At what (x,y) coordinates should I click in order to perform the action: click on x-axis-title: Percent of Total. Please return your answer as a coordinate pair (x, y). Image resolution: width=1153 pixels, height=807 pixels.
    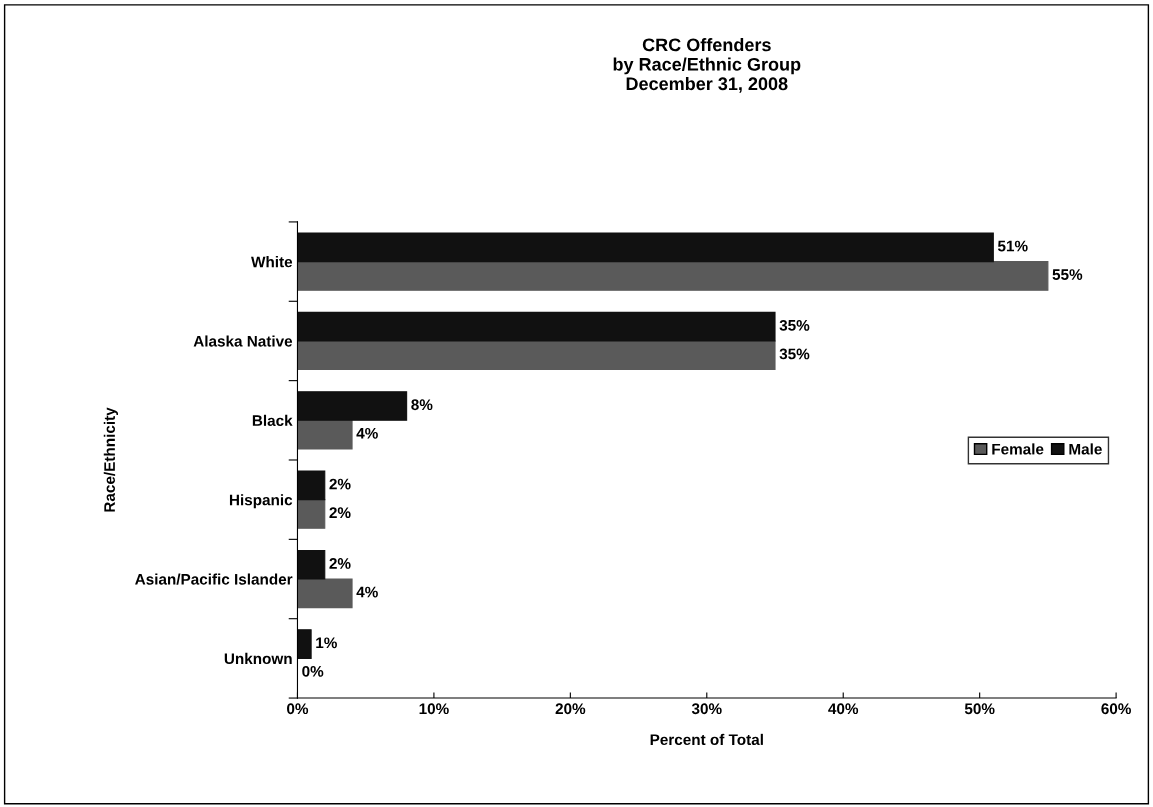
    Looking at the image, I should click on (706, 739).